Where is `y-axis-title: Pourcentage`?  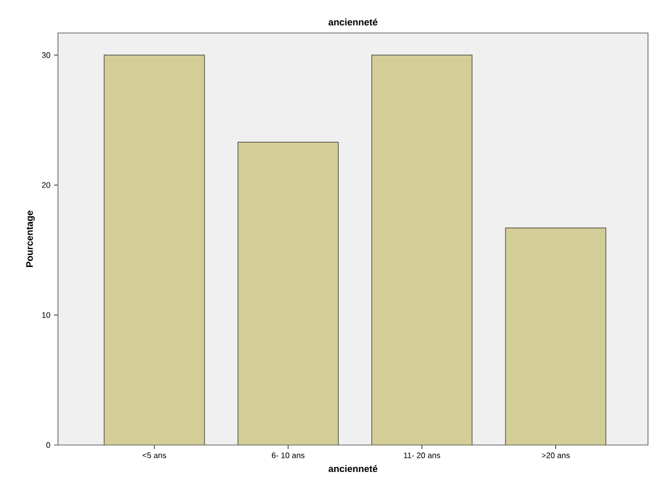
y-axis-title: Pourcentage is located at coordinates (30, 239).